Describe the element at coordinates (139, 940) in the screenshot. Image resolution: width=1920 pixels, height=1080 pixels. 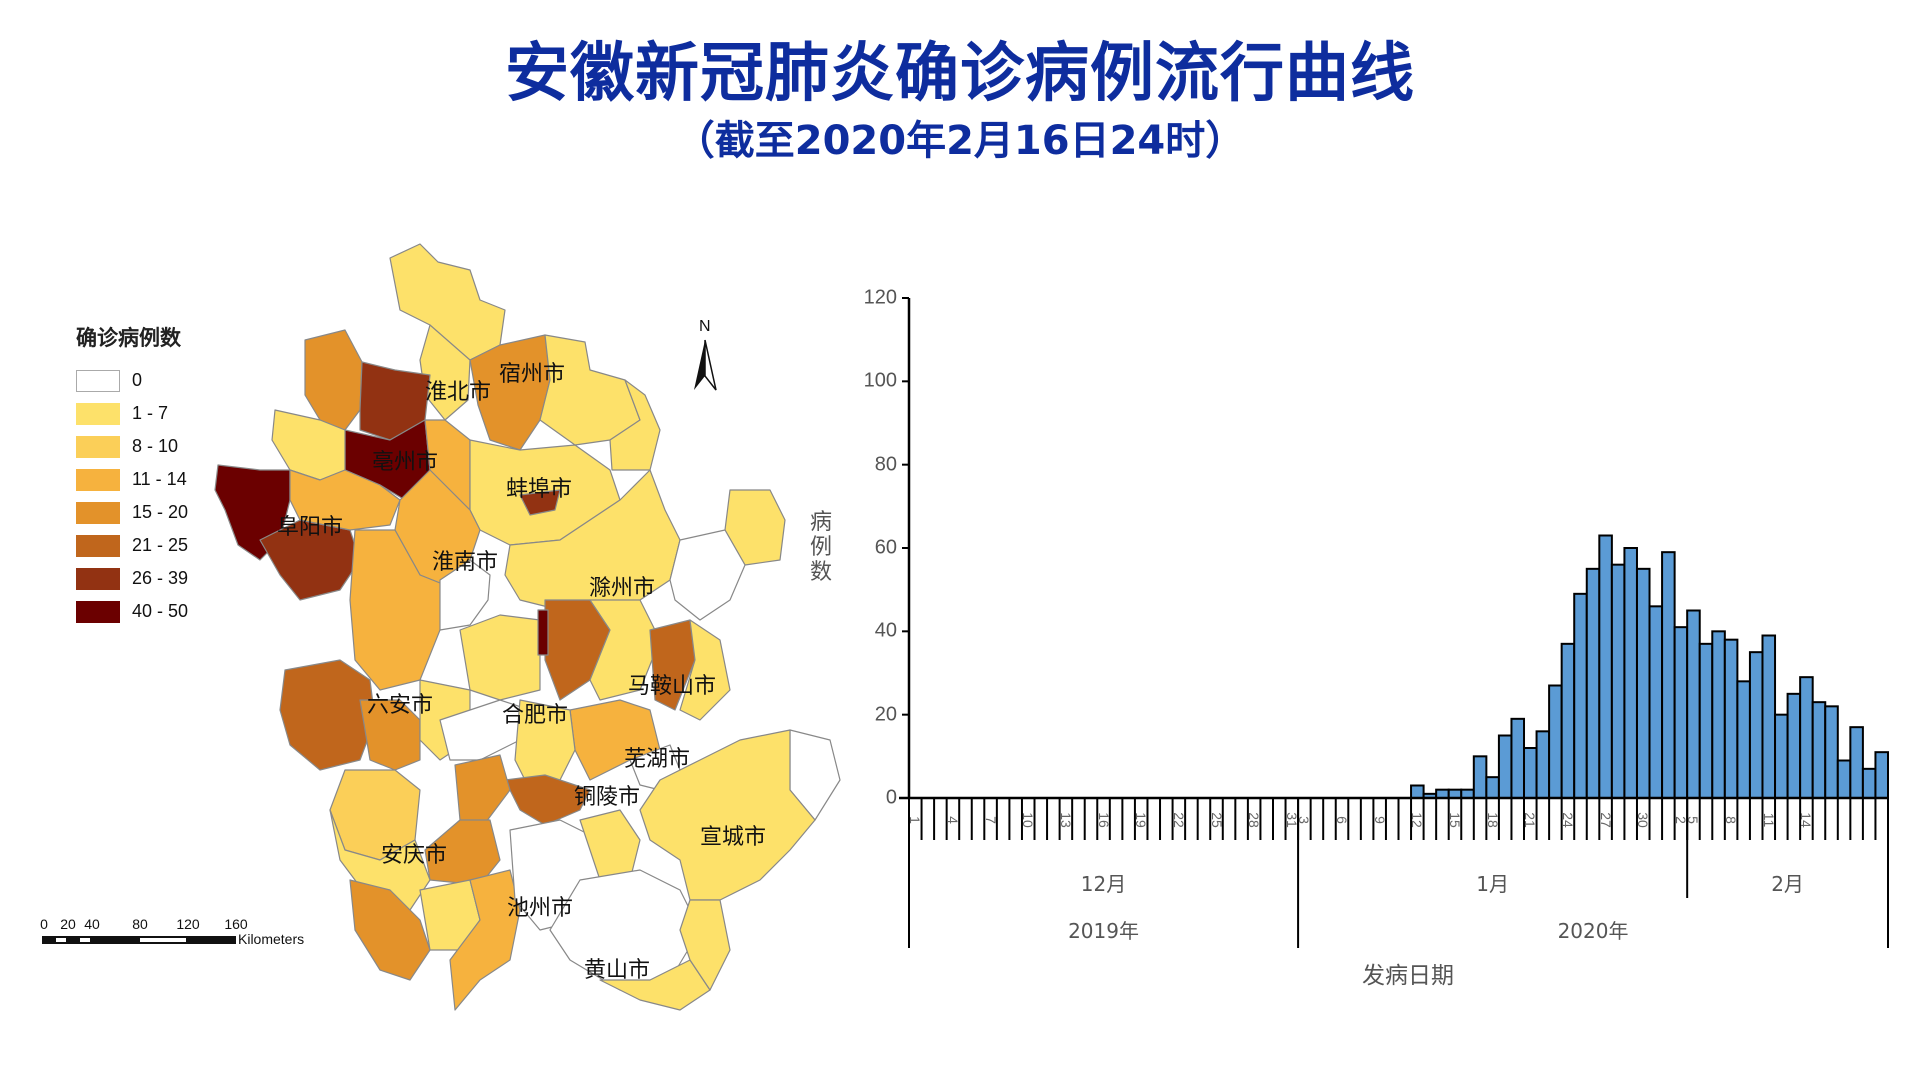
I see `scale-bar-graphic` at that location.